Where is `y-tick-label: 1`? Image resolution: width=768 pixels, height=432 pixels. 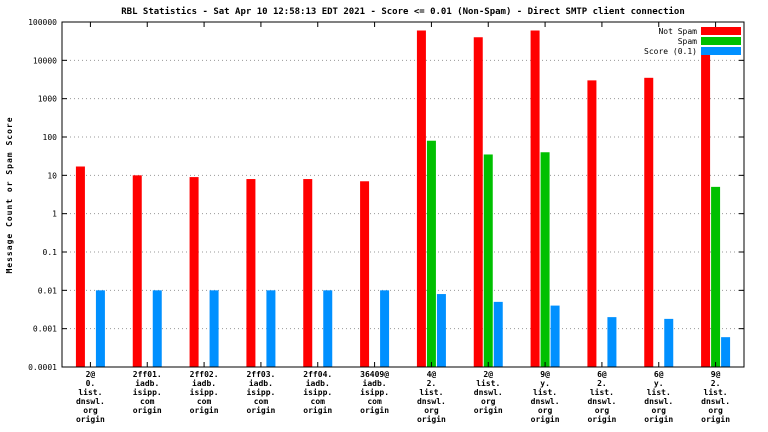
y-tick-label: 1 is located at coordinates (54, 214).